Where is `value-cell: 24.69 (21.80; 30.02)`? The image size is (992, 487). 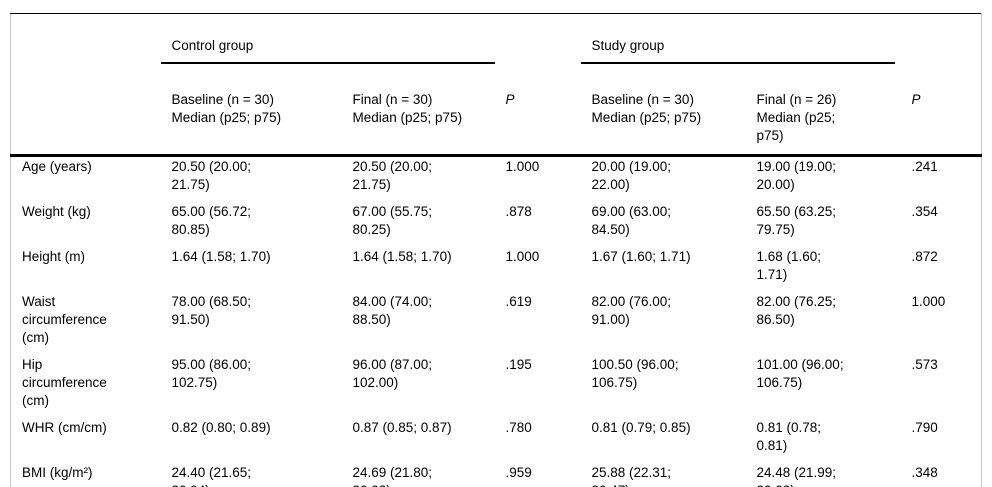 value-cell: 24.69 (21.80; 30.02) is located at coordinates (392, 476).